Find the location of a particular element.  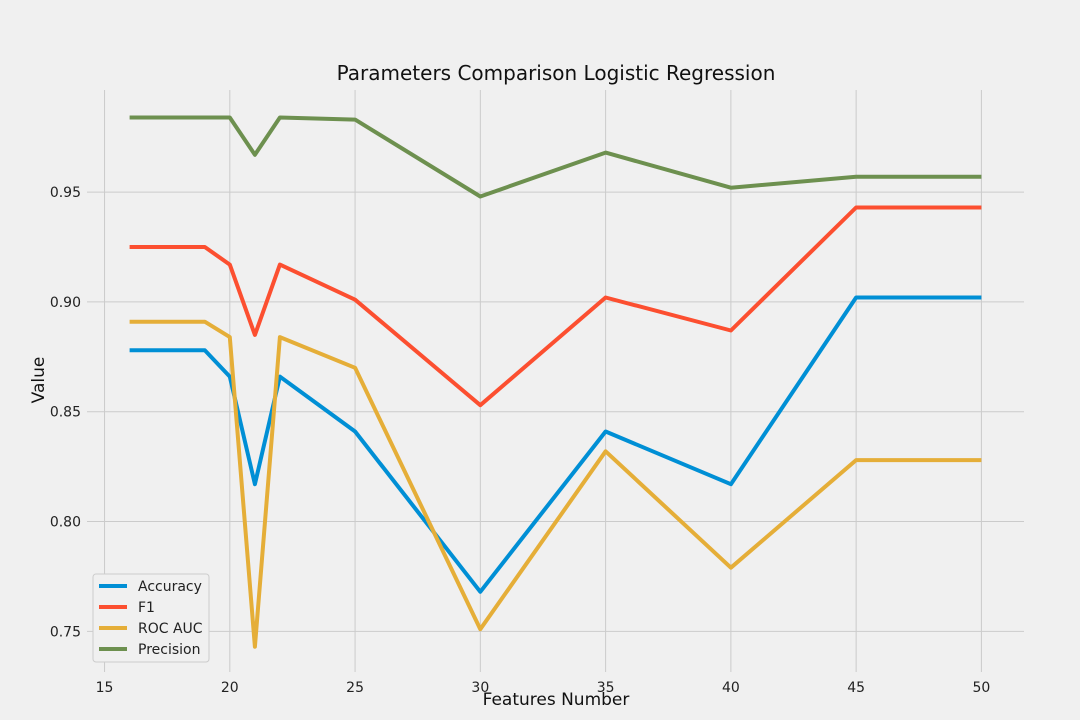

y-tick-label: 0.75 is located at coordinates (65, 632).